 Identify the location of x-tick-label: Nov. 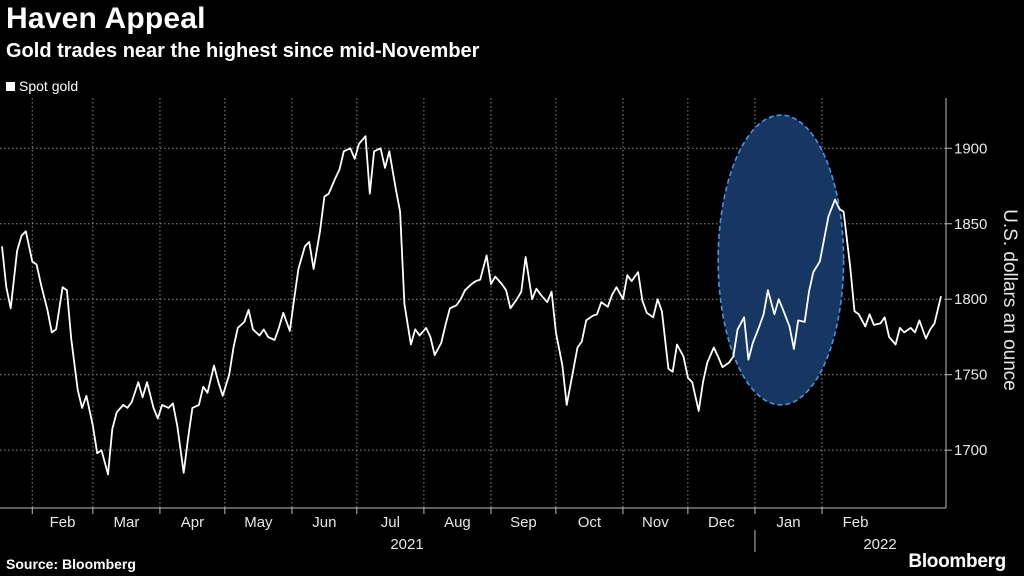
(655, 522).